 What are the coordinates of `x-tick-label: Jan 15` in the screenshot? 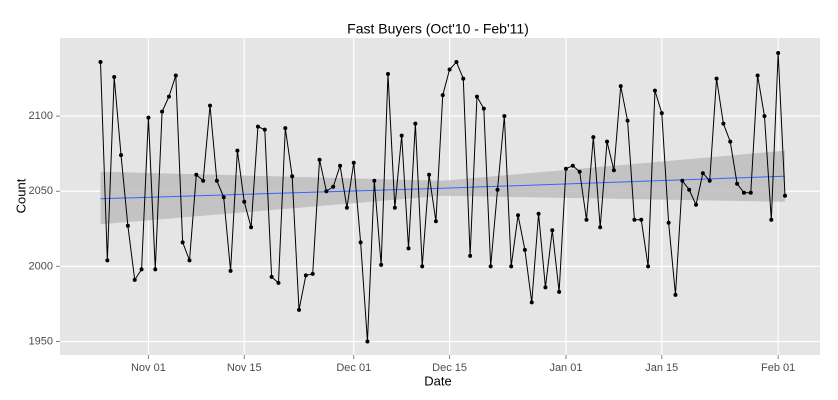 It's located at (661, 368).